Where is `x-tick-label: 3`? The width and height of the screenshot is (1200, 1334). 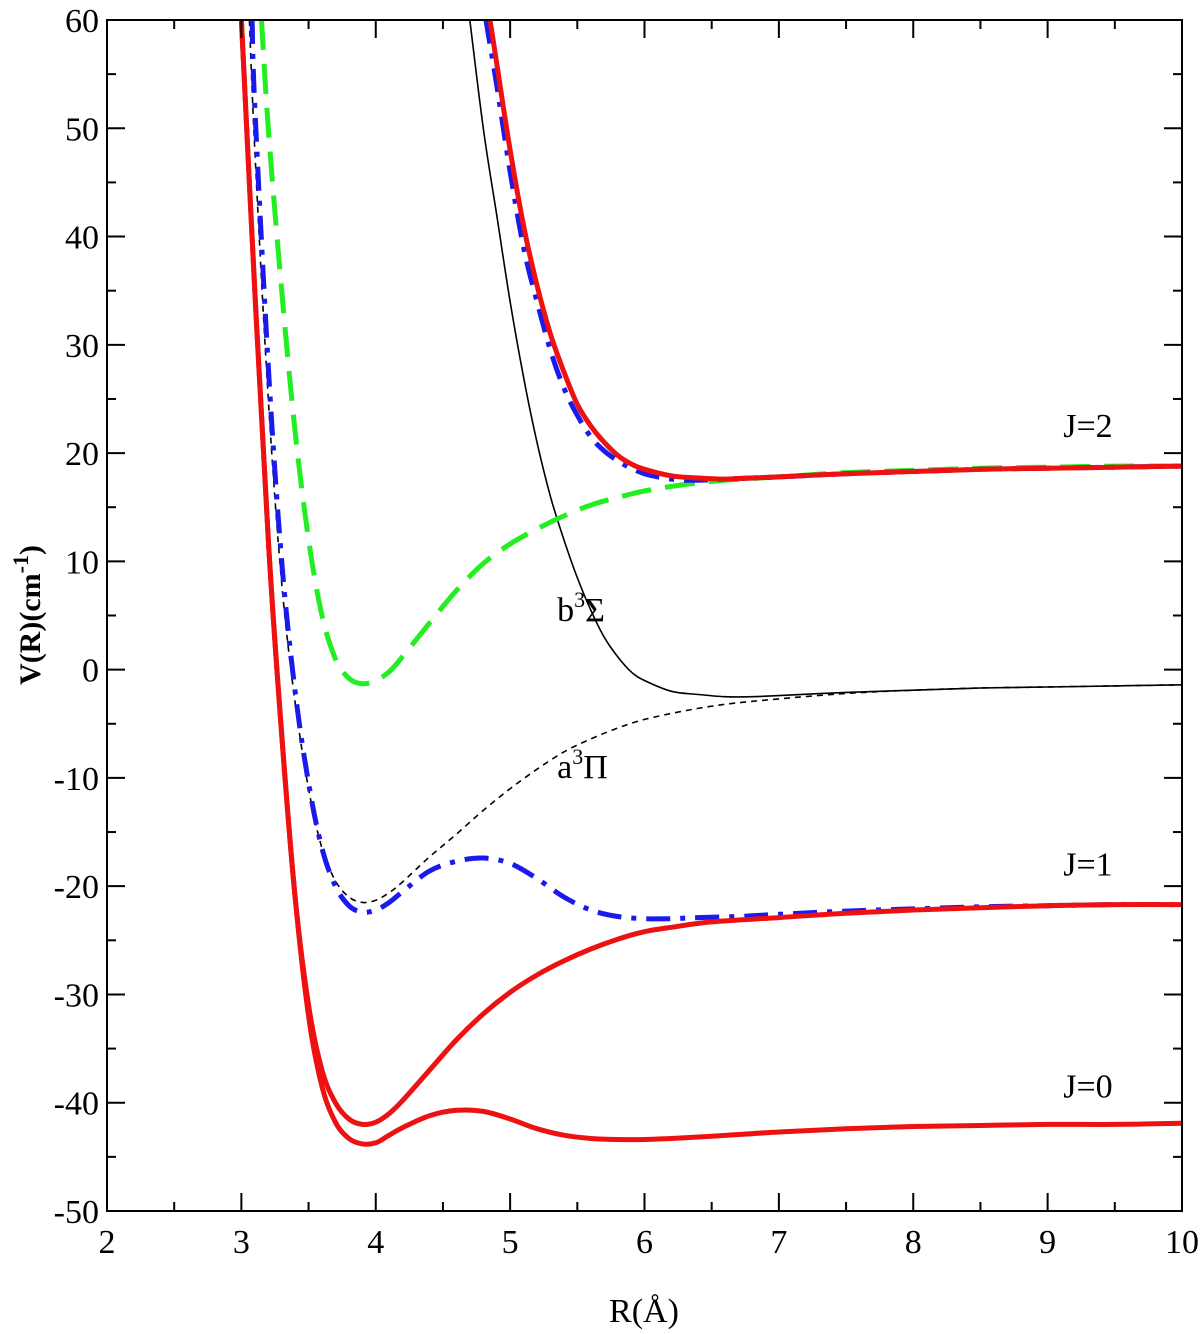
x-tick-label: 3 is located at coordinates (241, 1242).